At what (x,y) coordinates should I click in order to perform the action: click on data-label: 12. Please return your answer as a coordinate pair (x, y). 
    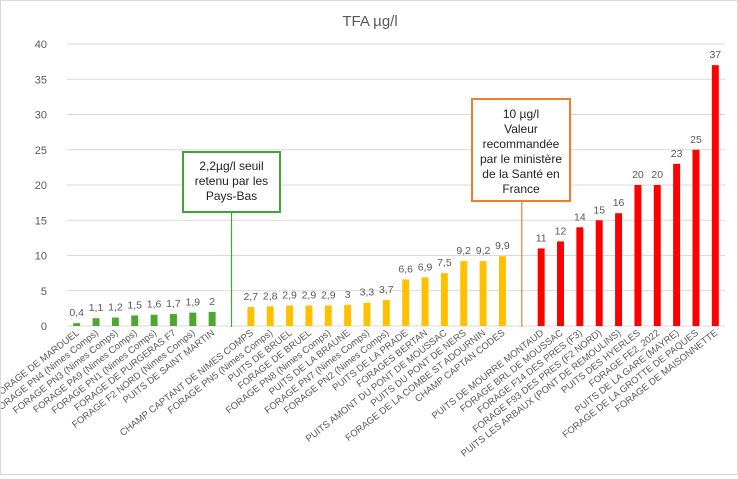
    Looking at the image, I should click on (561, 231).